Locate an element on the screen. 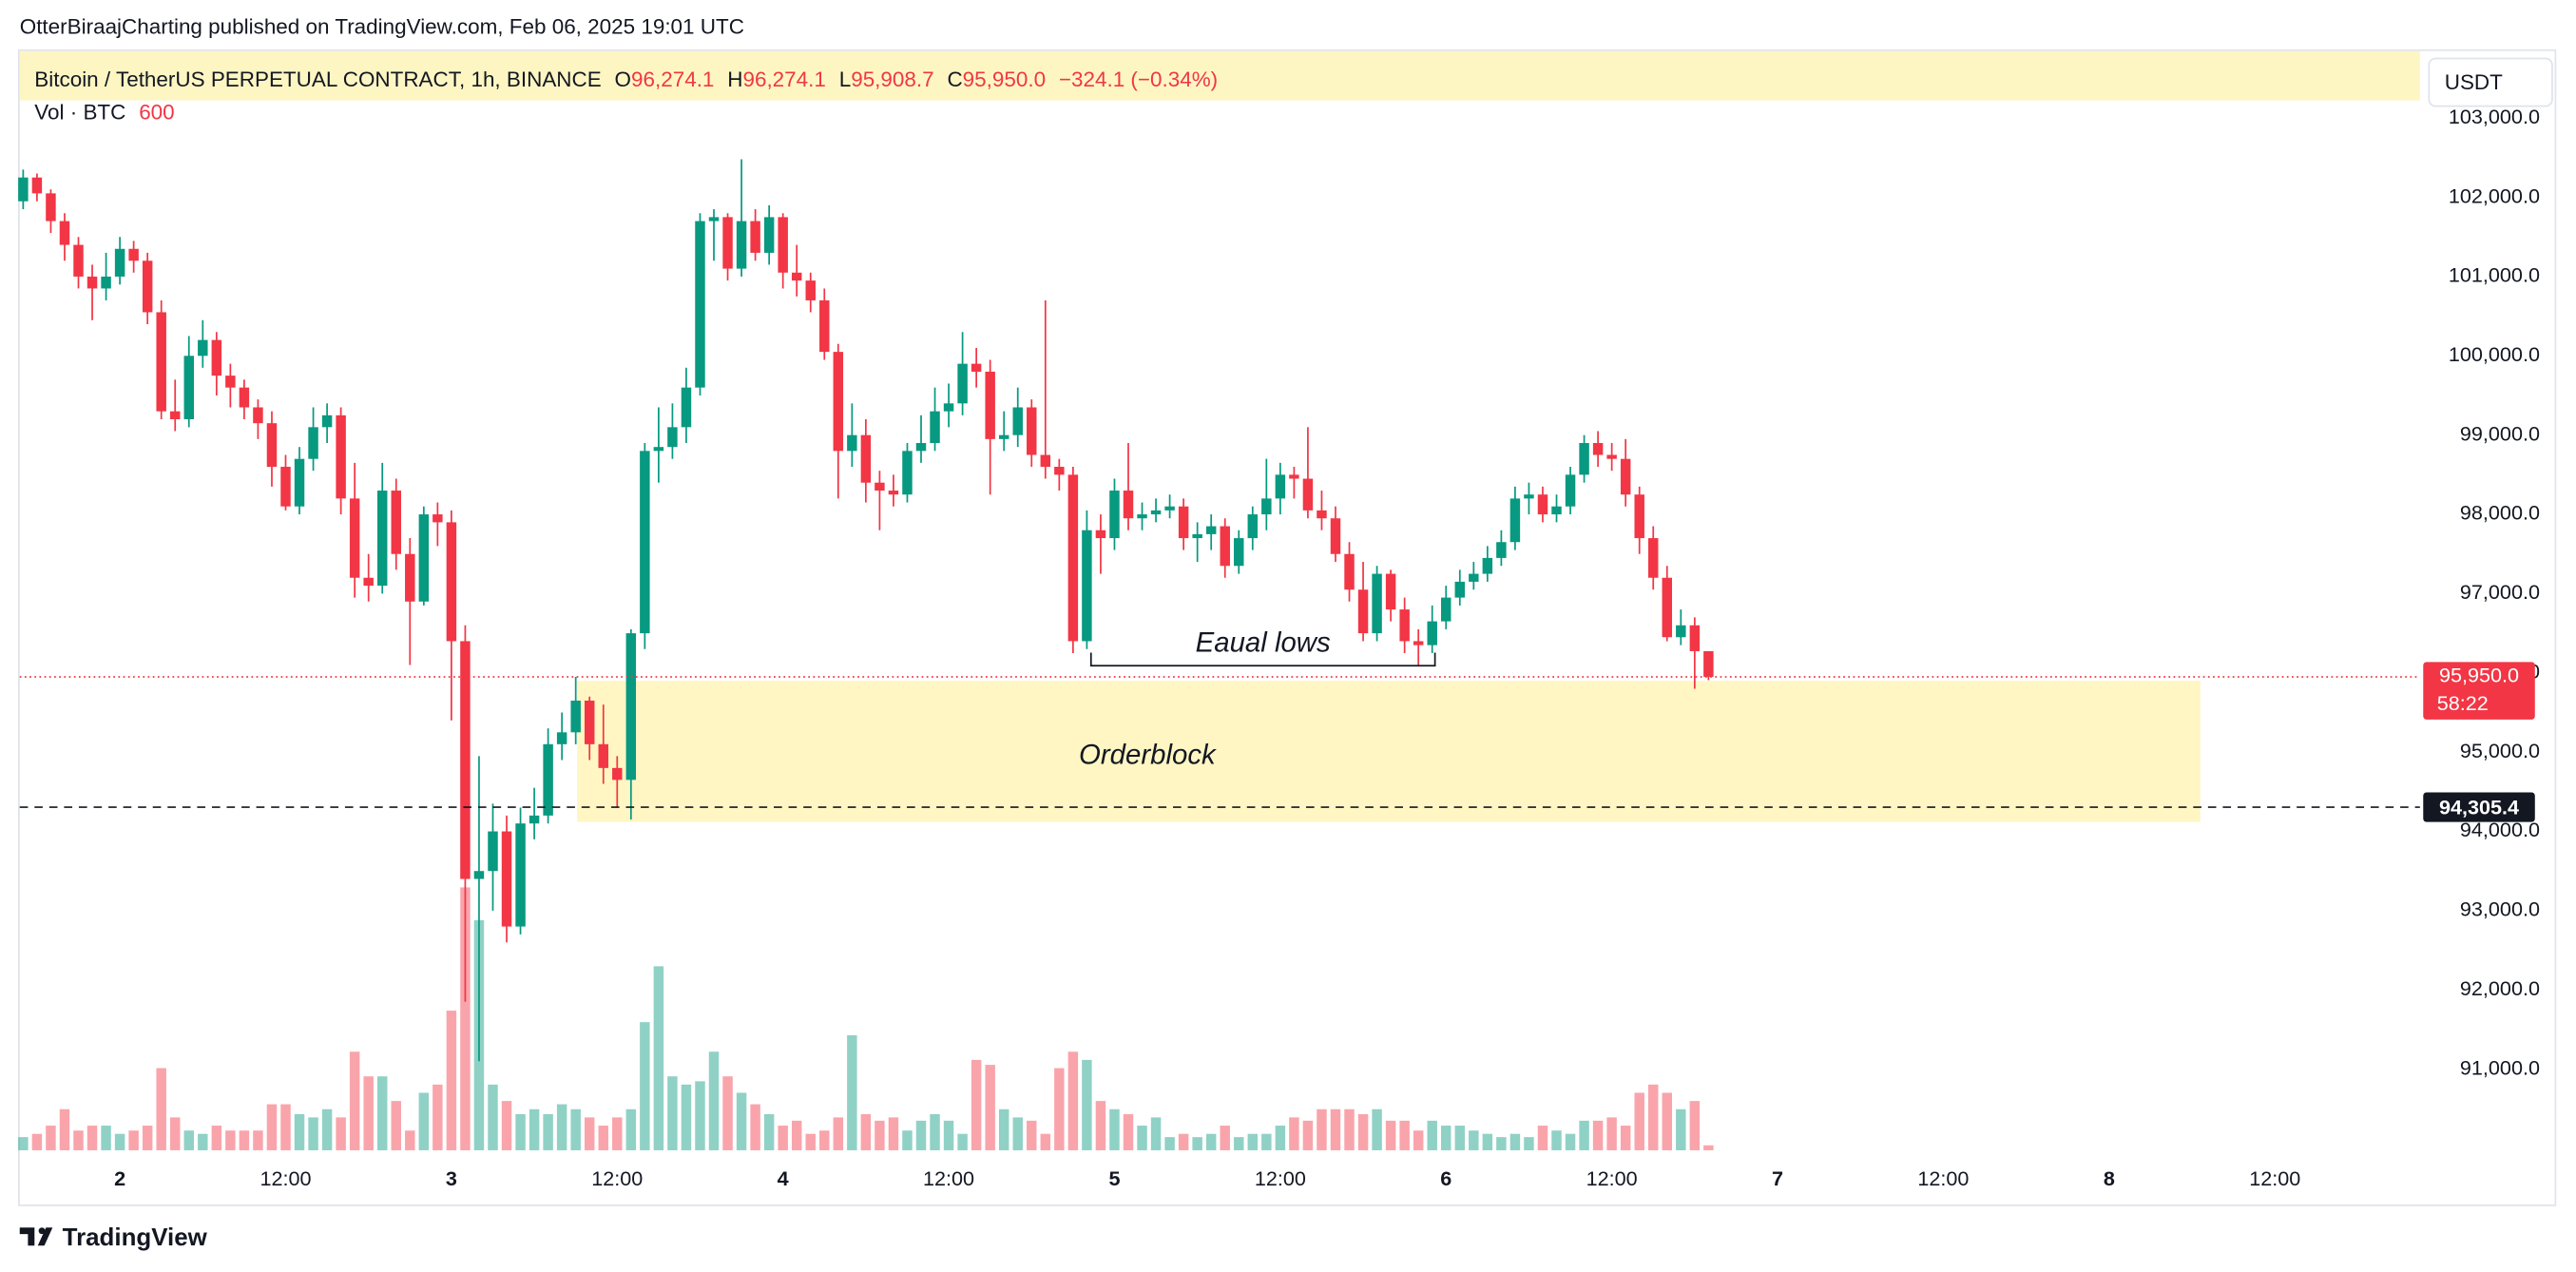 The image size is (2576, 1272). currency-button is located at coordinates (2491, 82).